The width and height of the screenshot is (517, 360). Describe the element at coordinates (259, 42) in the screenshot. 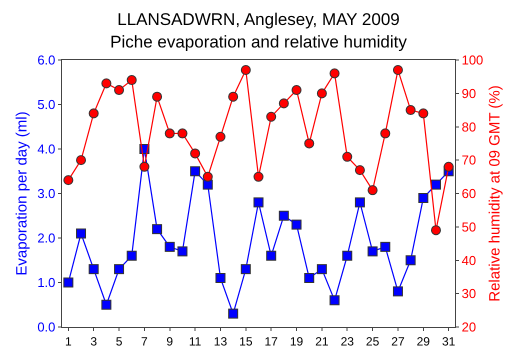

I see `chart-subtitle: Piche evaporation and relative humidity` at that location.